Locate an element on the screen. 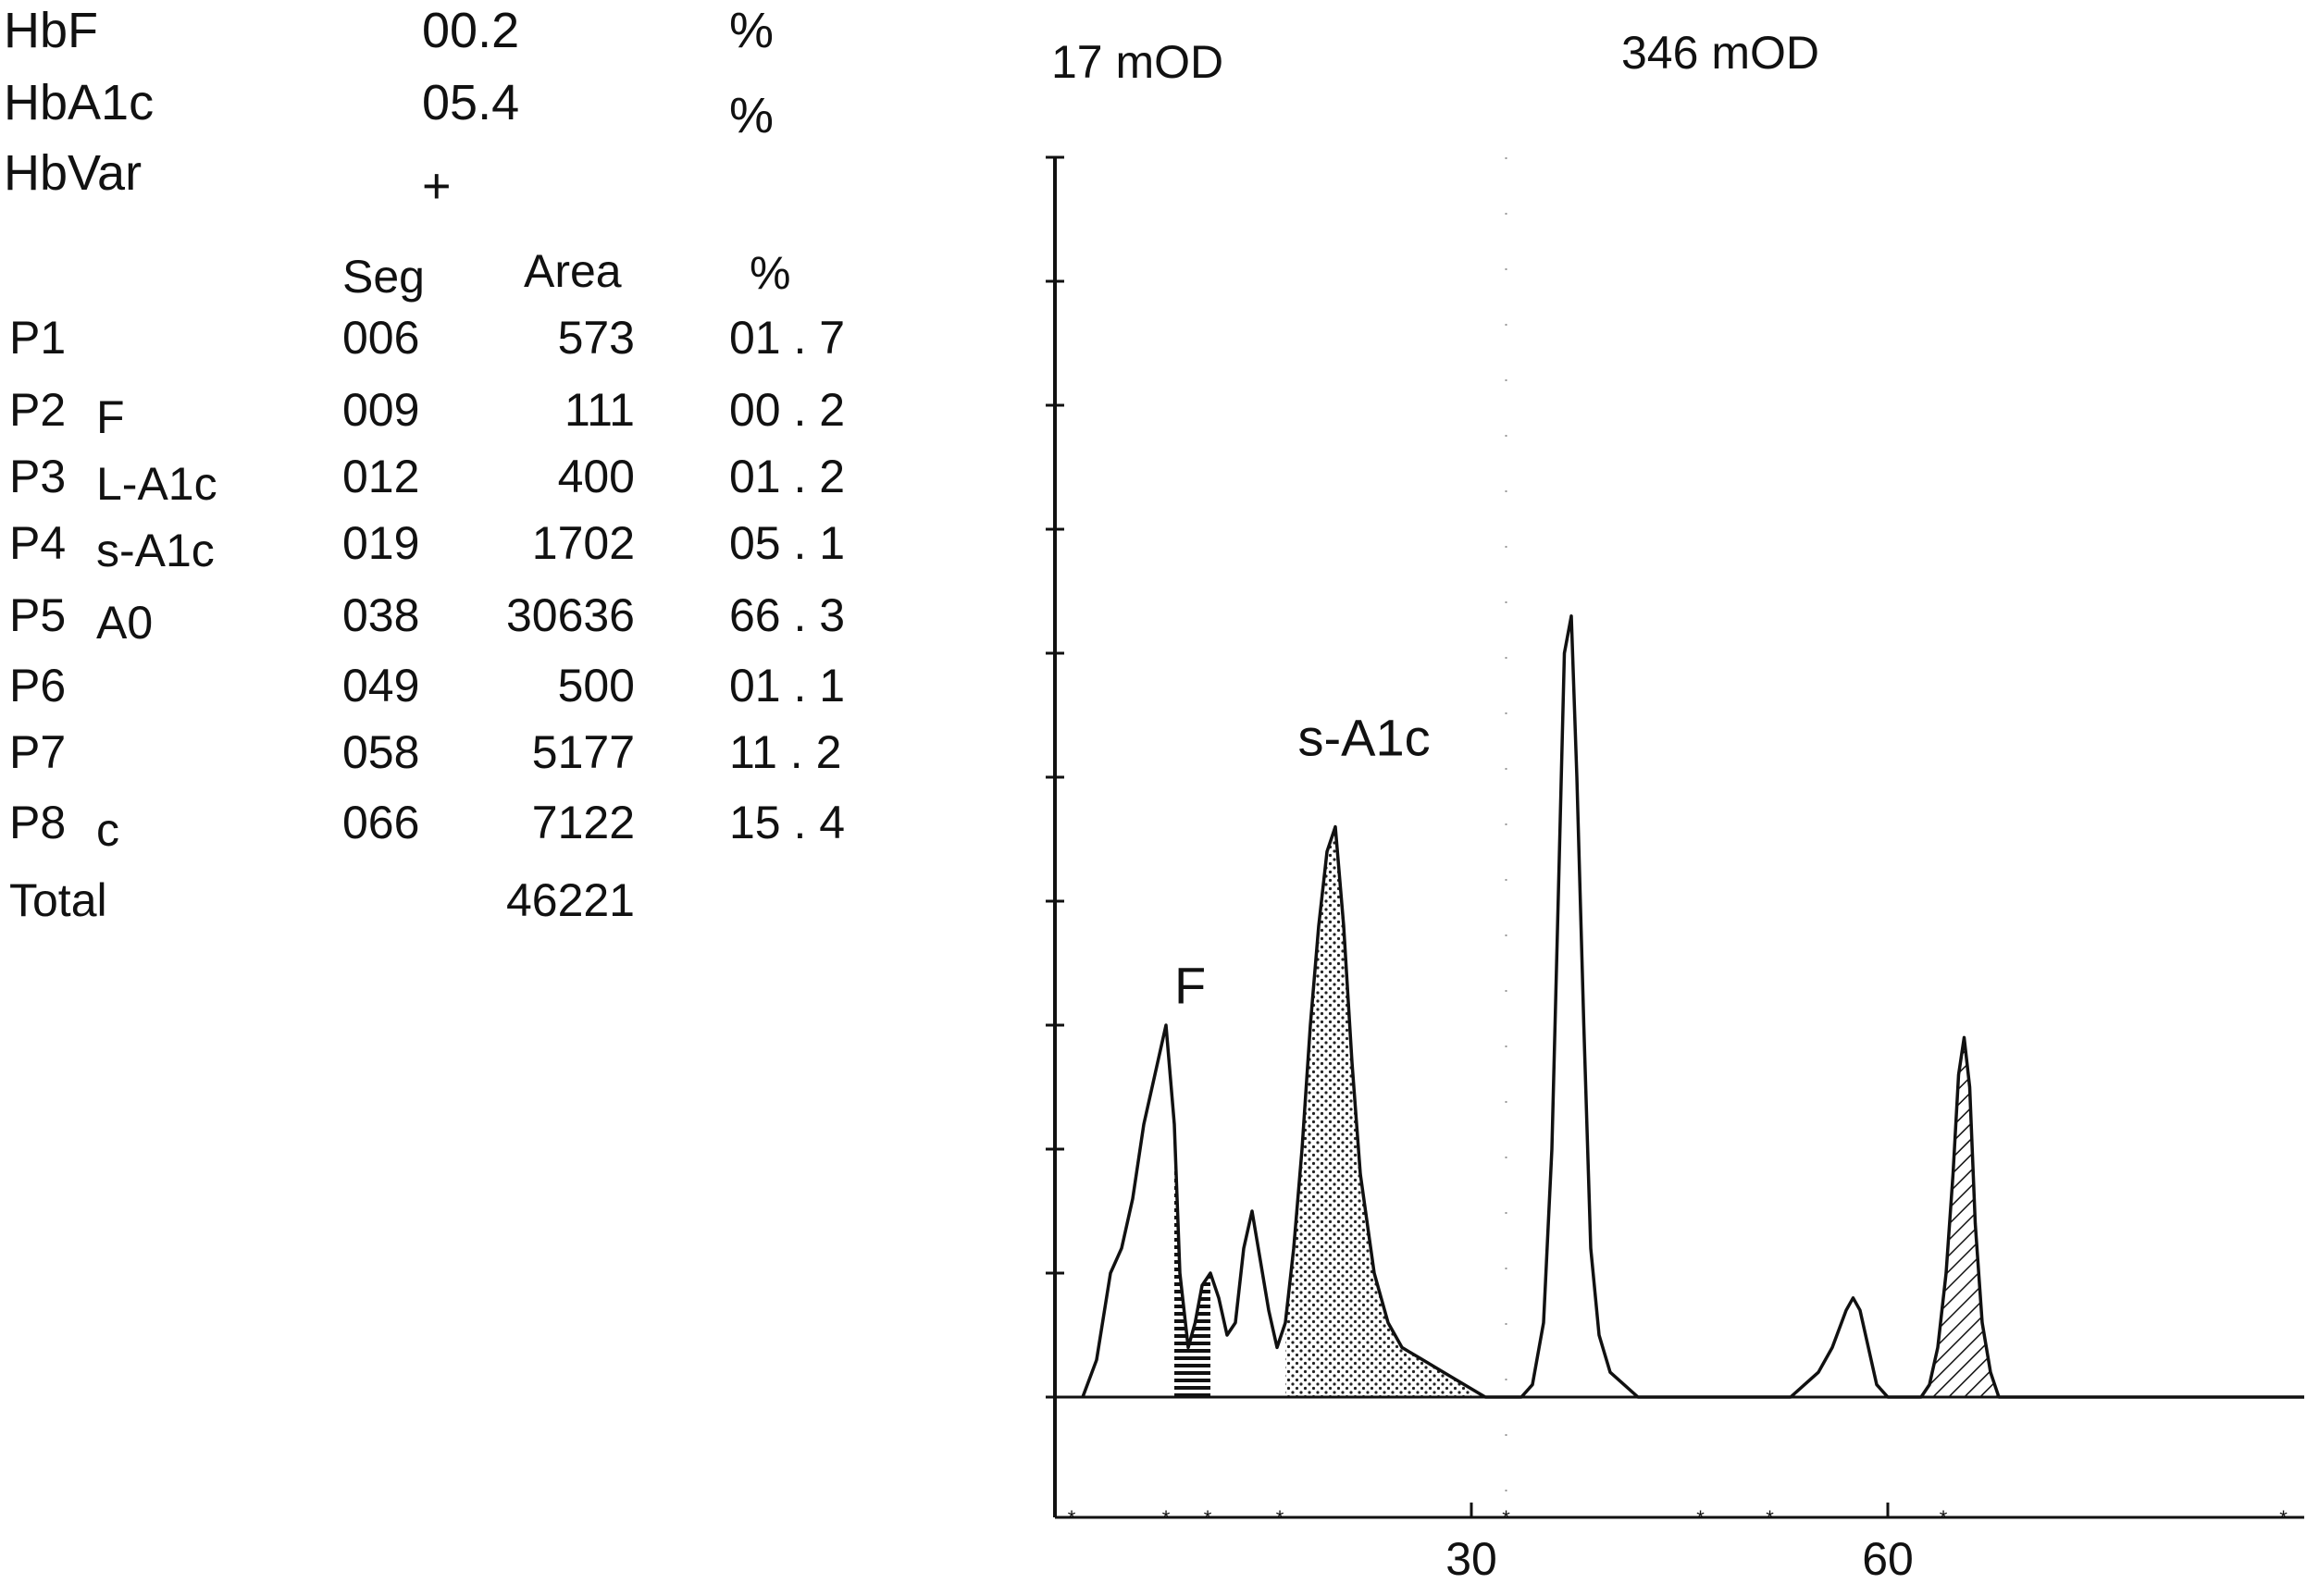 The image size is (2307, 1596). table-cell-peak: P5 is located at coordinates (38, 615).